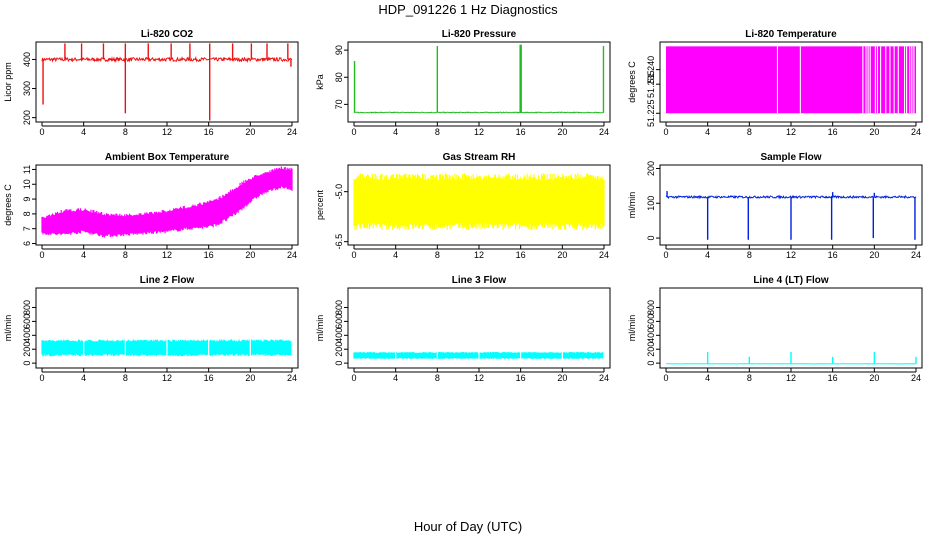  I want to click on y-tick-label-line4-2: 400, so click(651, 335).